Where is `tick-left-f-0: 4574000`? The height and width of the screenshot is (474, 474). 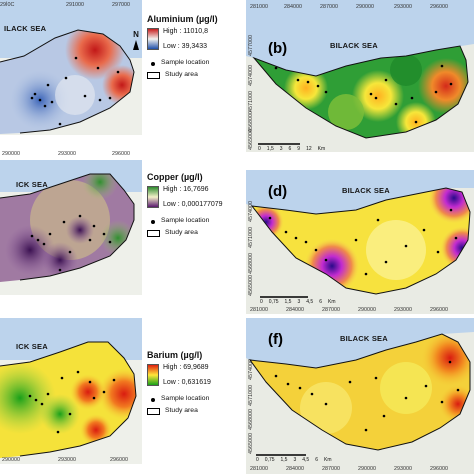
tick-left-f-0: 4574000 is located at coordinates (251, 369).